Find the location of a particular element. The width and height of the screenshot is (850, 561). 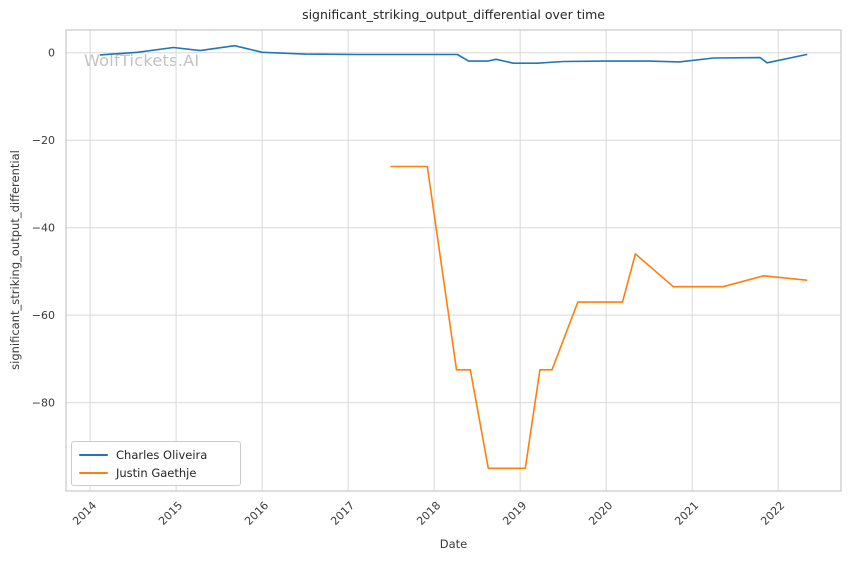

x-tick-label: 2021 is located at coordinates (686, 513).